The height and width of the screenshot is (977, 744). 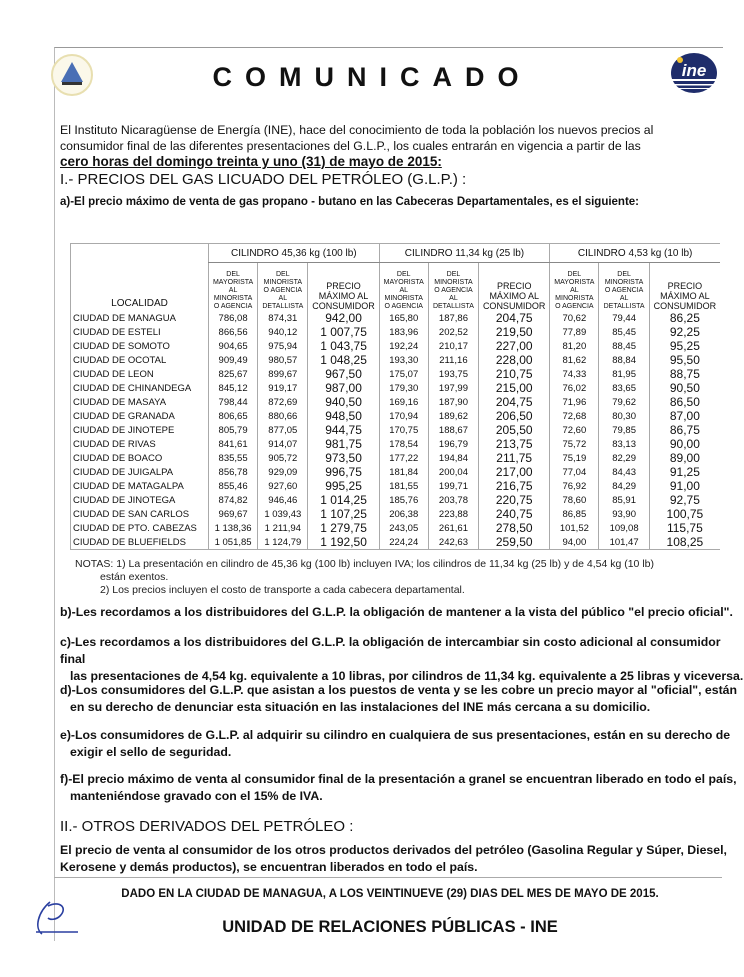 I want to click on locality-cell: CIUDAD DE GRANADA, so click(x=139, y=416).